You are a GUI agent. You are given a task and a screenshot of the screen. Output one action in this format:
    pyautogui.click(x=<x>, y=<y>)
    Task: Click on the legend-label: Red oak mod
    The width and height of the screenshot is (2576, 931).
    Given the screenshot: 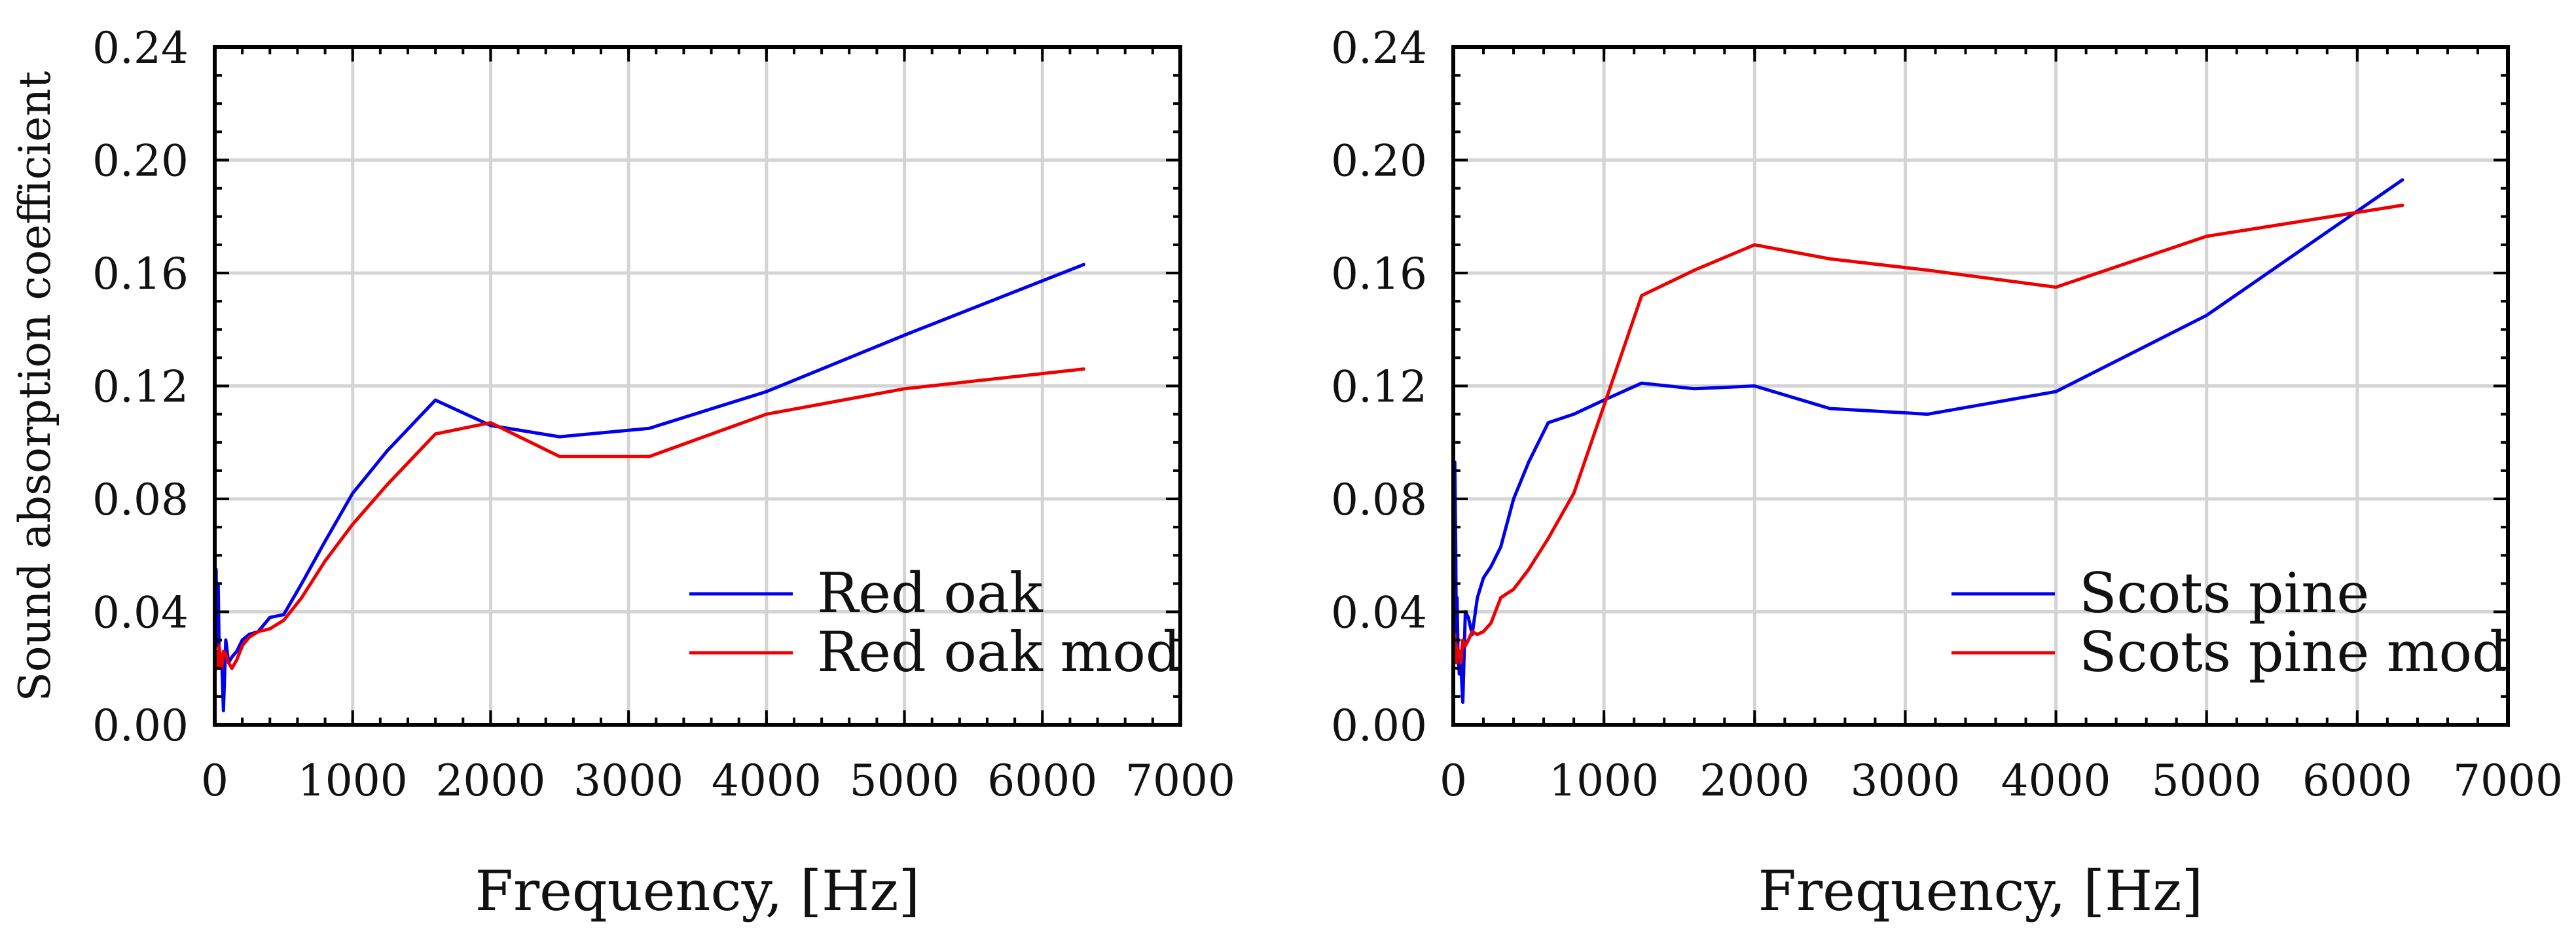 What is the action you would take?
    pyautogui.click(x=999, y=652)
    